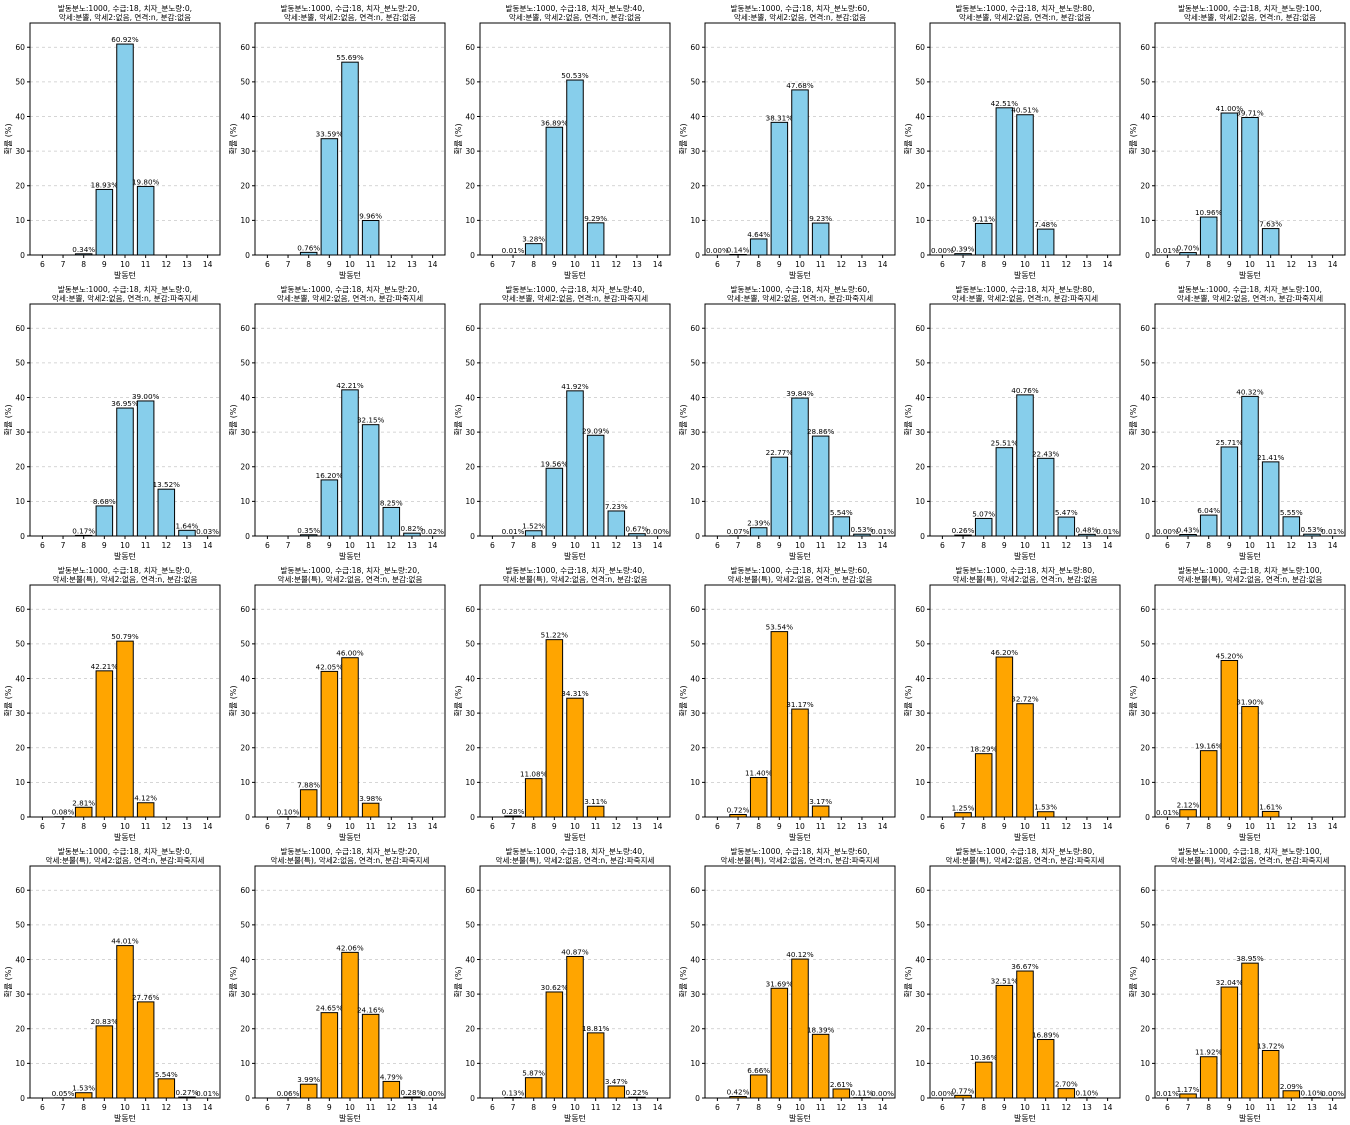 The width and height of the screenshot is (1350, 1125). Describe the element at coordinates (759, 773) in the screenshot. I see `data-label: 11.40%` at that location.